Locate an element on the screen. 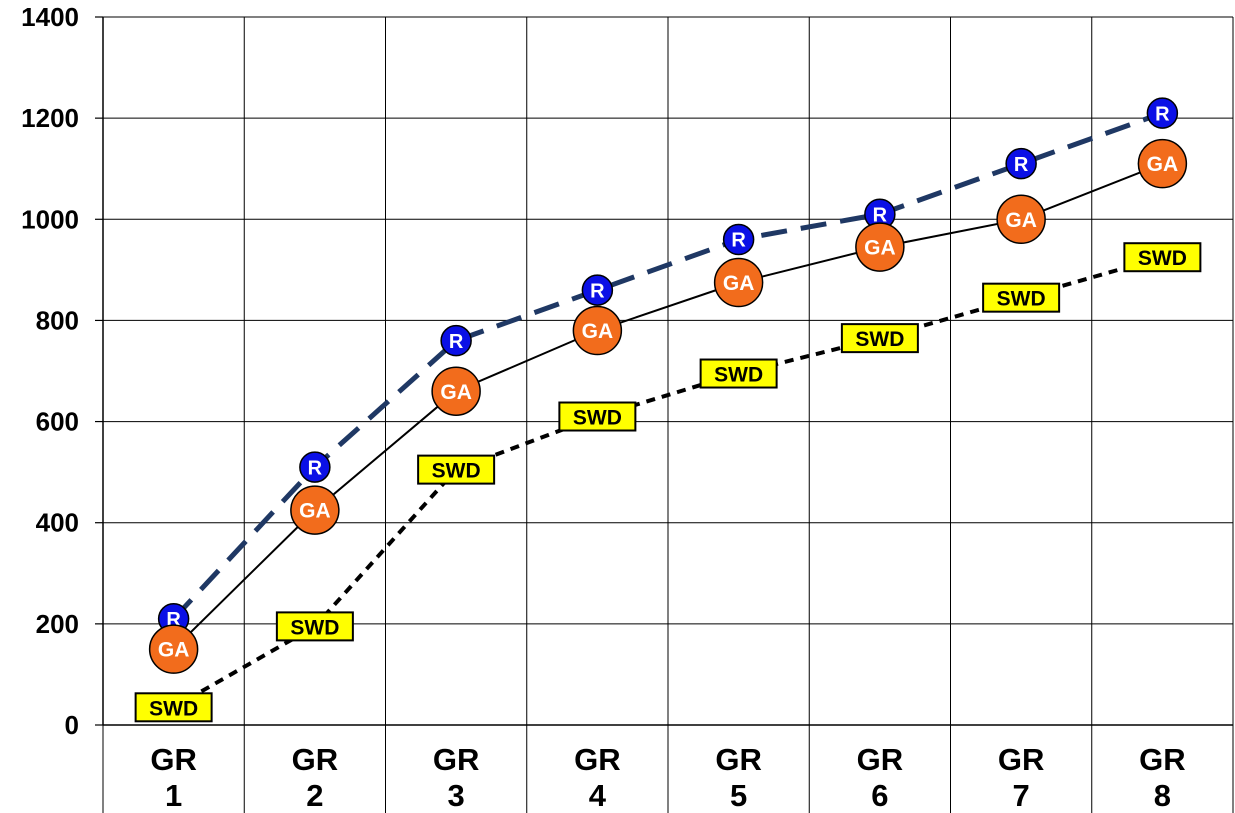 This screenshot has height=813, width=1235. x-tick-label: 6 is located at coordinates (879, 795).